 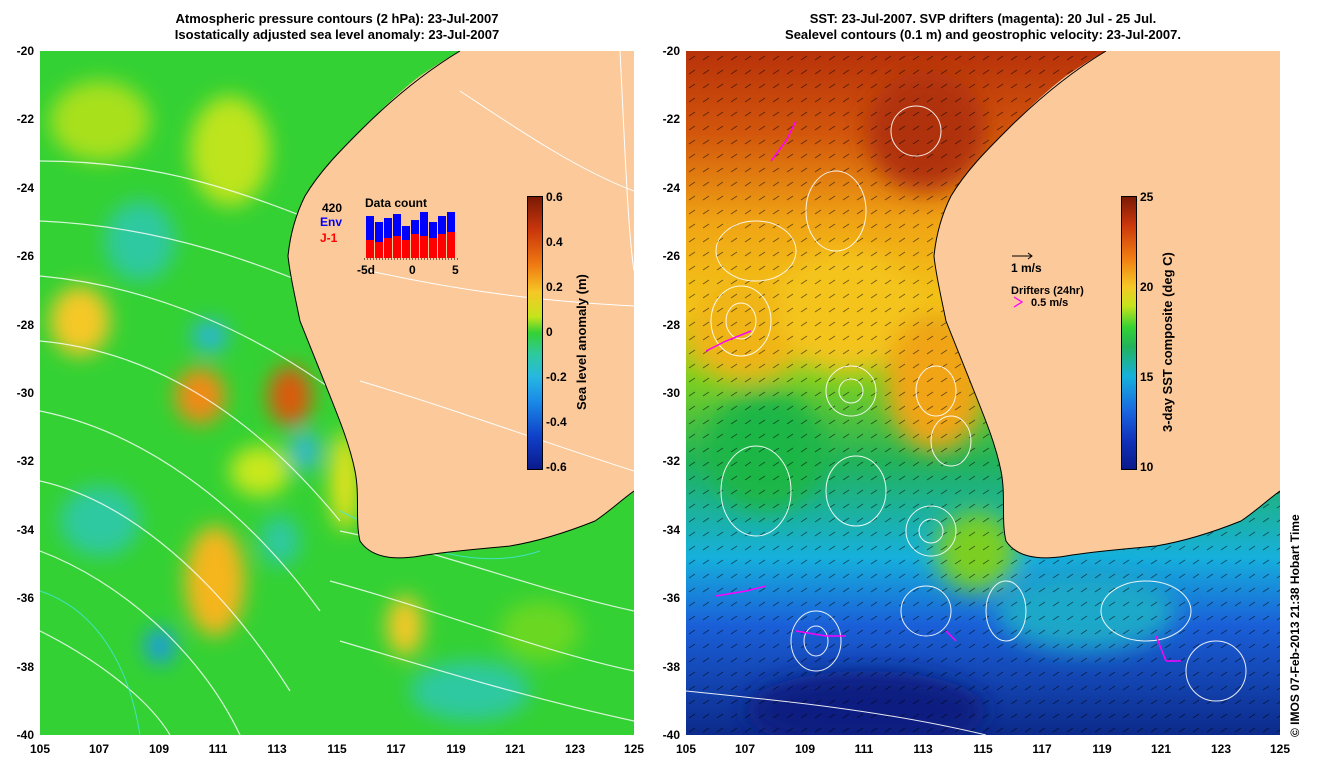 What do you see at coordinates (671, 188) in the screenshot?
I see `right-ytick: -24` at bounding box center [671, 188].